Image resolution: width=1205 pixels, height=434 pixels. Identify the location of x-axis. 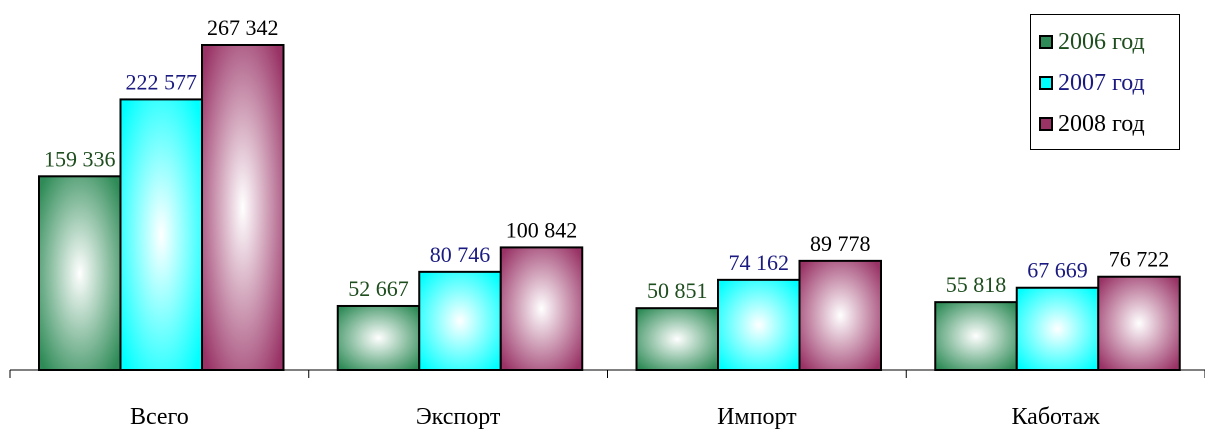
(607, 373).